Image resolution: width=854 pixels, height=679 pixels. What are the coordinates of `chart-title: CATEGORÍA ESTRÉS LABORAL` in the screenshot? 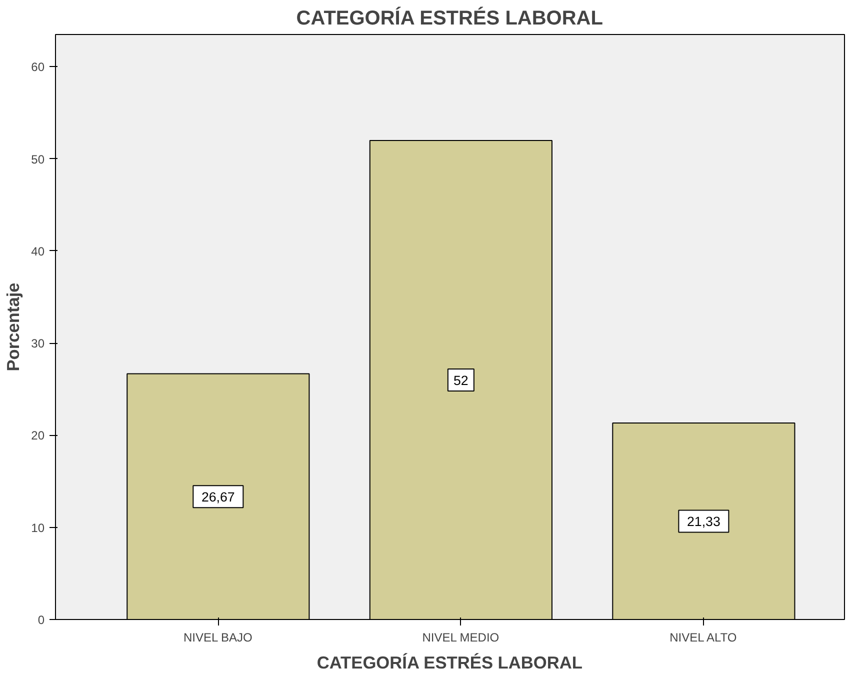 It's located at (449, 18).